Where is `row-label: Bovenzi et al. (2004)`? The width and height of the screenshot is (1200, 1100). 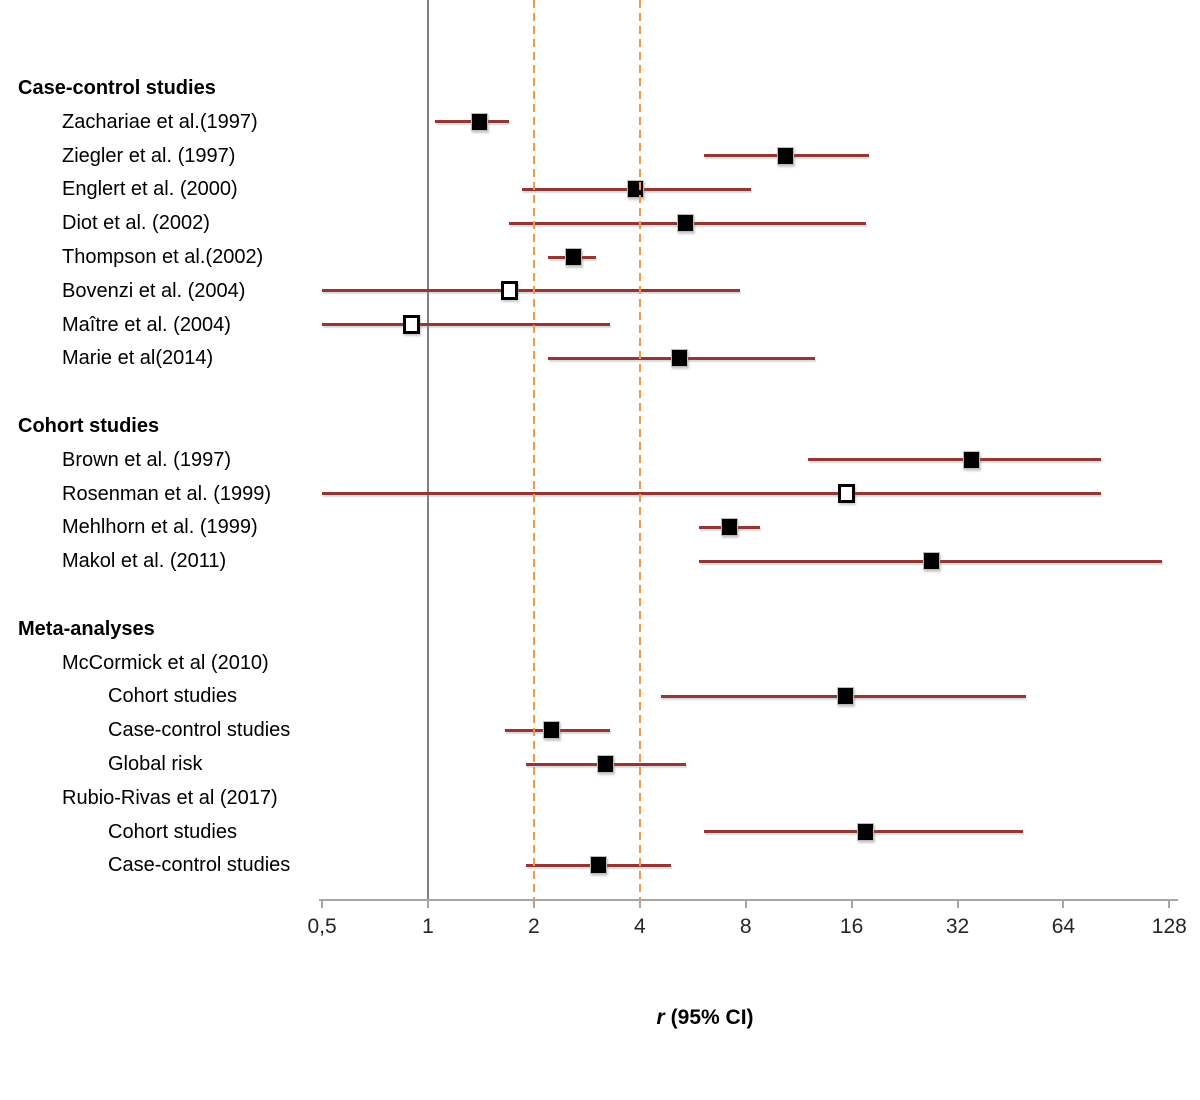
row-label: Bovenzi et al. (2004) is located at coordinates (154, 290).